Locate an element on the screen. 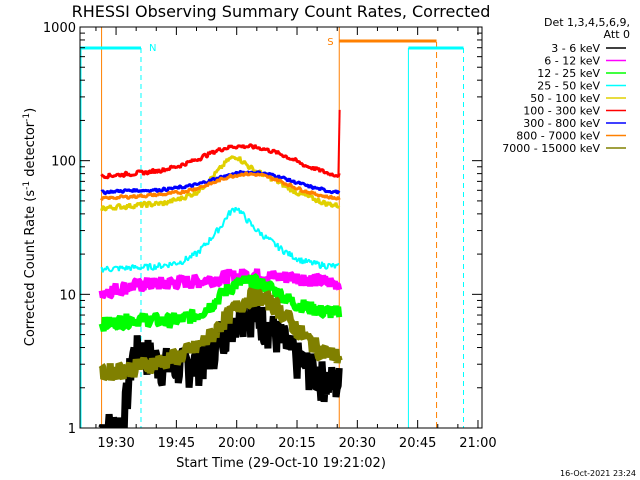 This screenshot has height=480, width=640. night-marker-label: N is located at coordinates (152, 48).